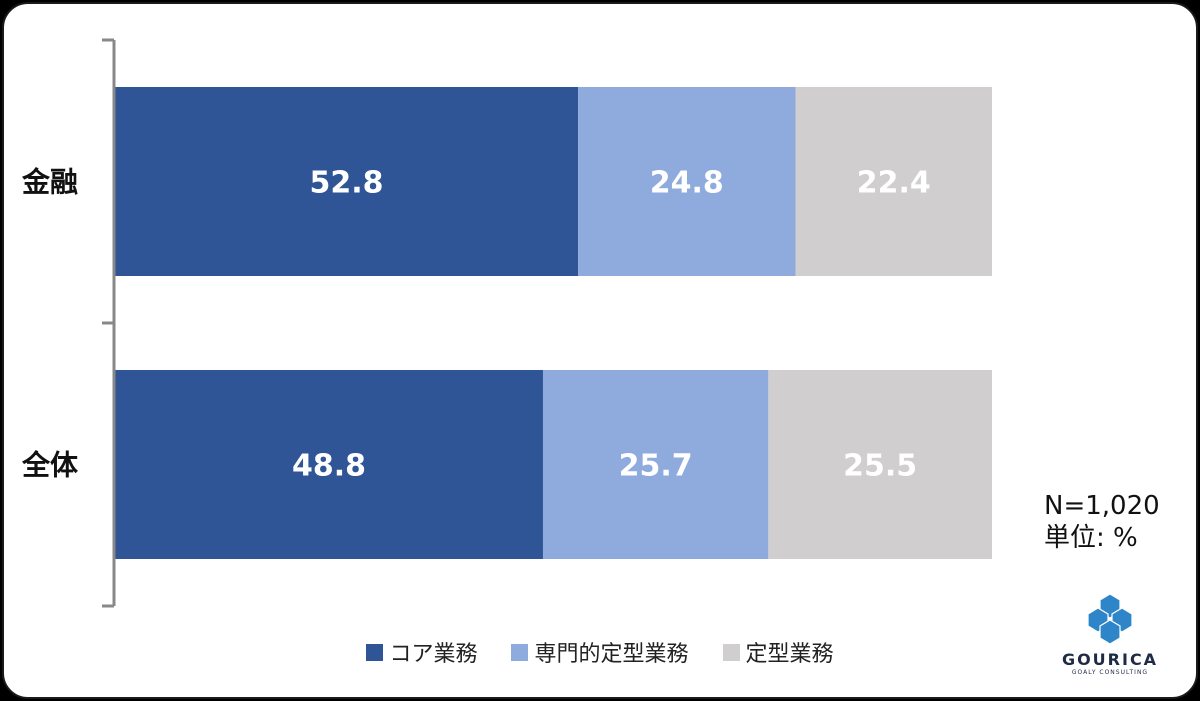 Image resolution: width=1200 pixels, height=701 pixels. What do you see at coordinates (1110, 619) in the screenshot?
I see `hexagon-cluster-logo-icon` at bounding box center [1110, 619].